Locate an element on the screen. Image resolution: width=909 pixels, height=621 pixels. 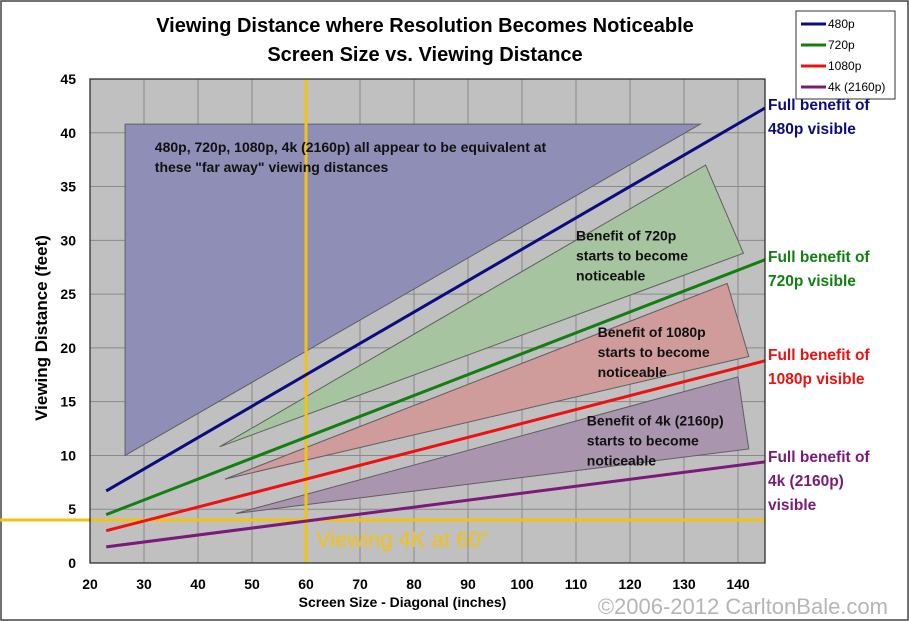
x-tick-label: 70 is located at coordinates (360, 584).